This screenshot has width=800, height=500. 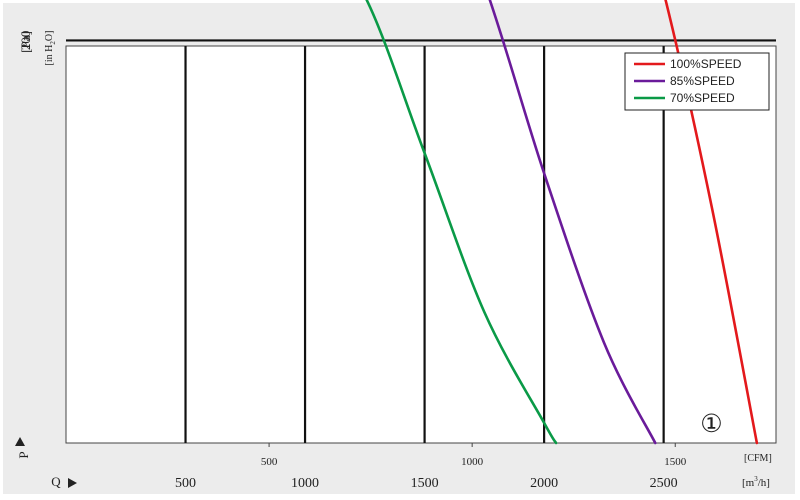 I want to click on p-axis-arrow-icon, so click(x=20, y=441).